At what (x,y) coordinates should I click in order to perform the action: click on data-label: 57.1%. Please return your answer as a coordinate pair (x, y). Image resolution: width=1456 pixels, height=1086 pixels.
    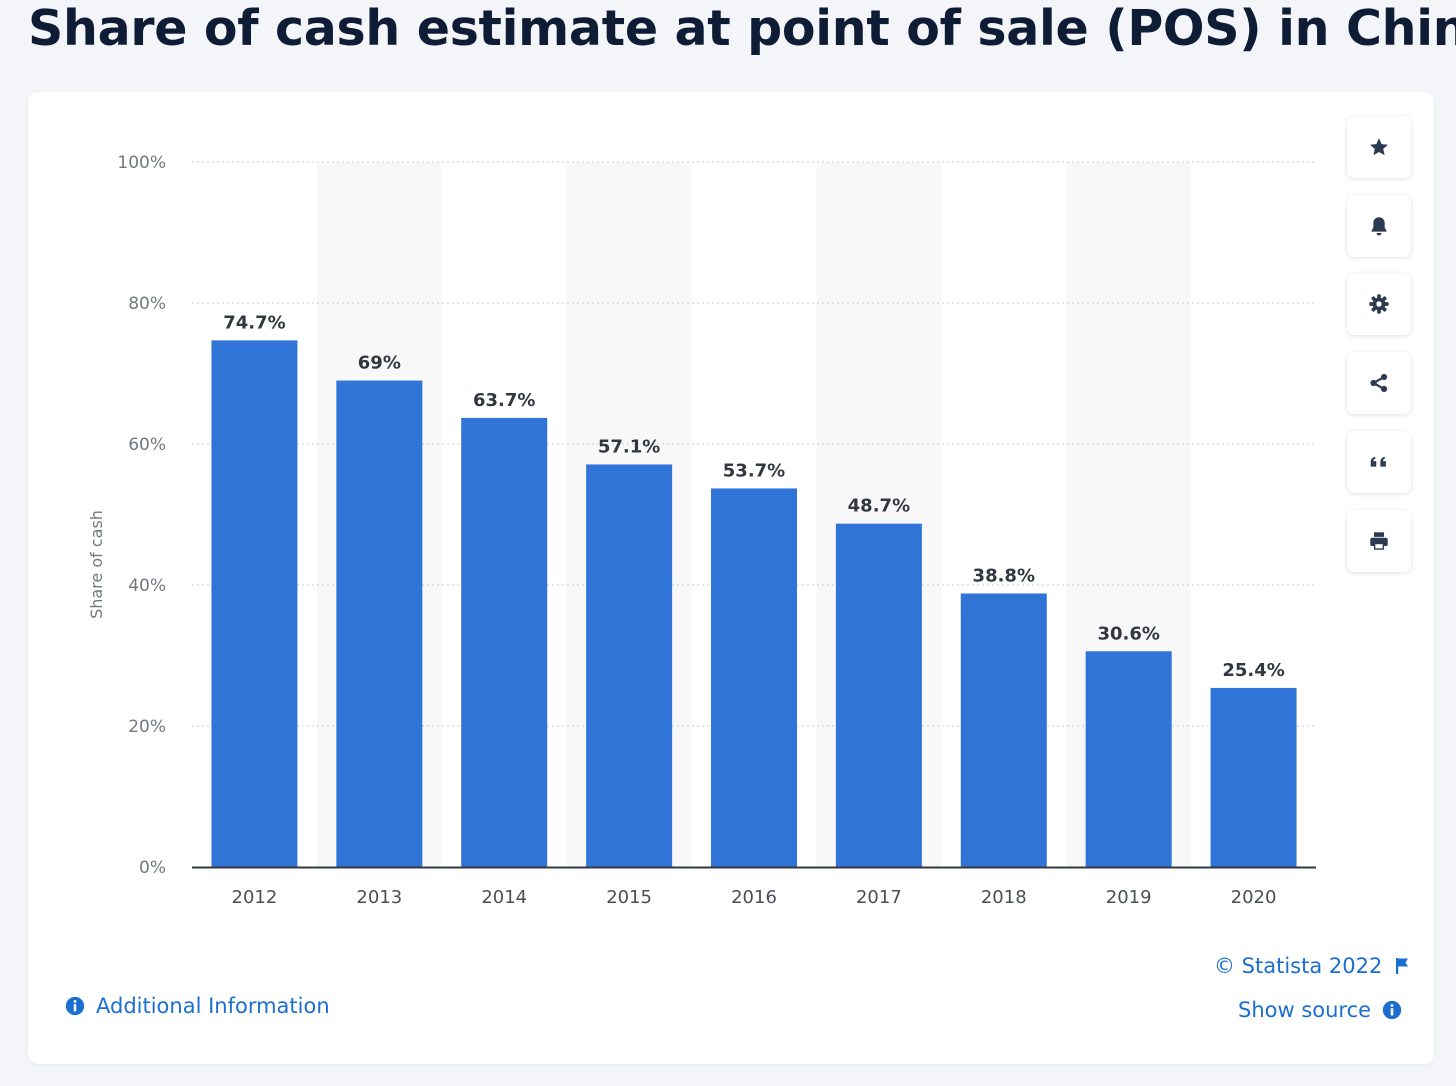
    Looking at the image, I should click on (629, 446).